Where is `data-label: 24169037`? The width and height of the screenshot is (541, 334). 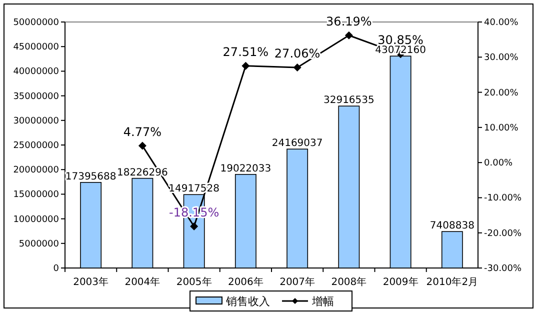
data-label: 24169037 is located at coordinates (297, 144).